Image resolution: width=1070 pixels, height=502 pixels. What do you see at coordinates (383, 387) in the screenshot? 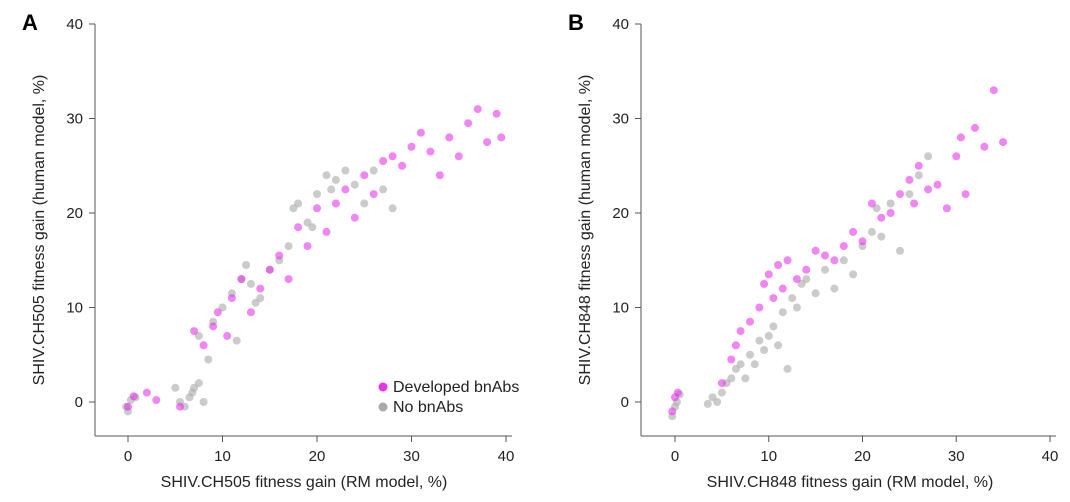
I see `legend-developed-marker` at bounding box center [383, 387].